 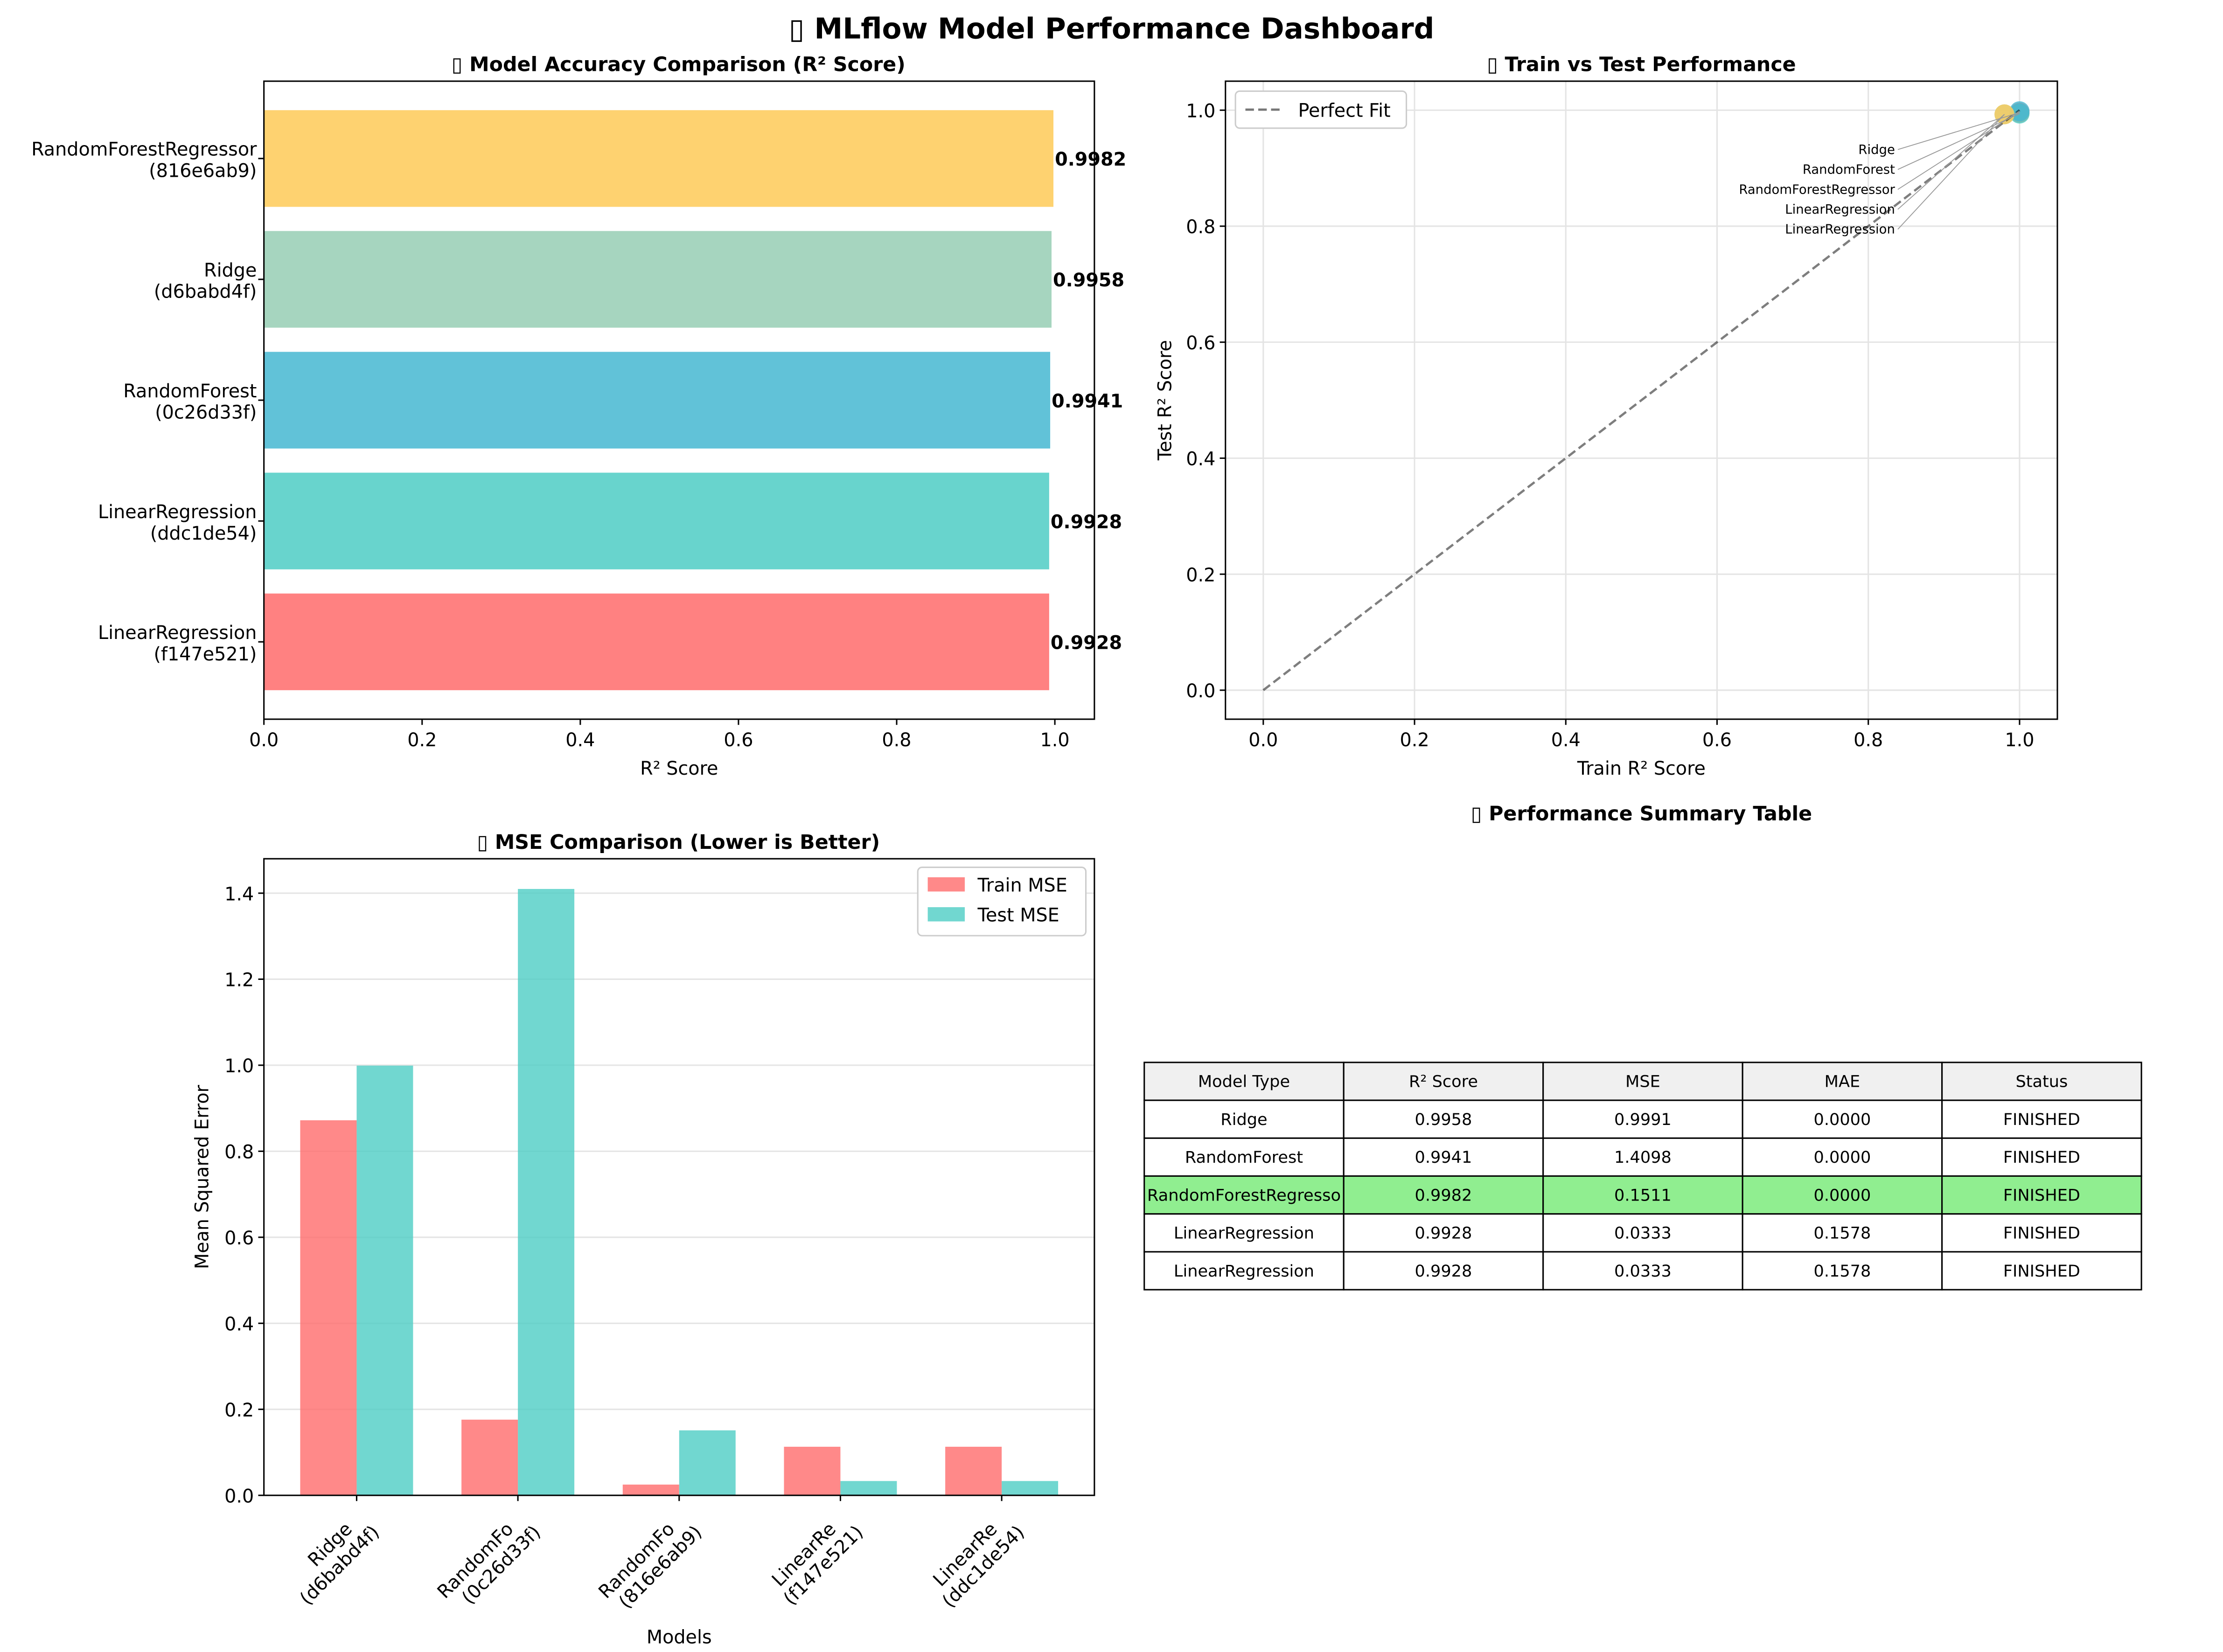 What do you see at coordinates (264, 740) in the screenshot?
I see `x-tick-label: 0.0` at bounding box center [264, 740].